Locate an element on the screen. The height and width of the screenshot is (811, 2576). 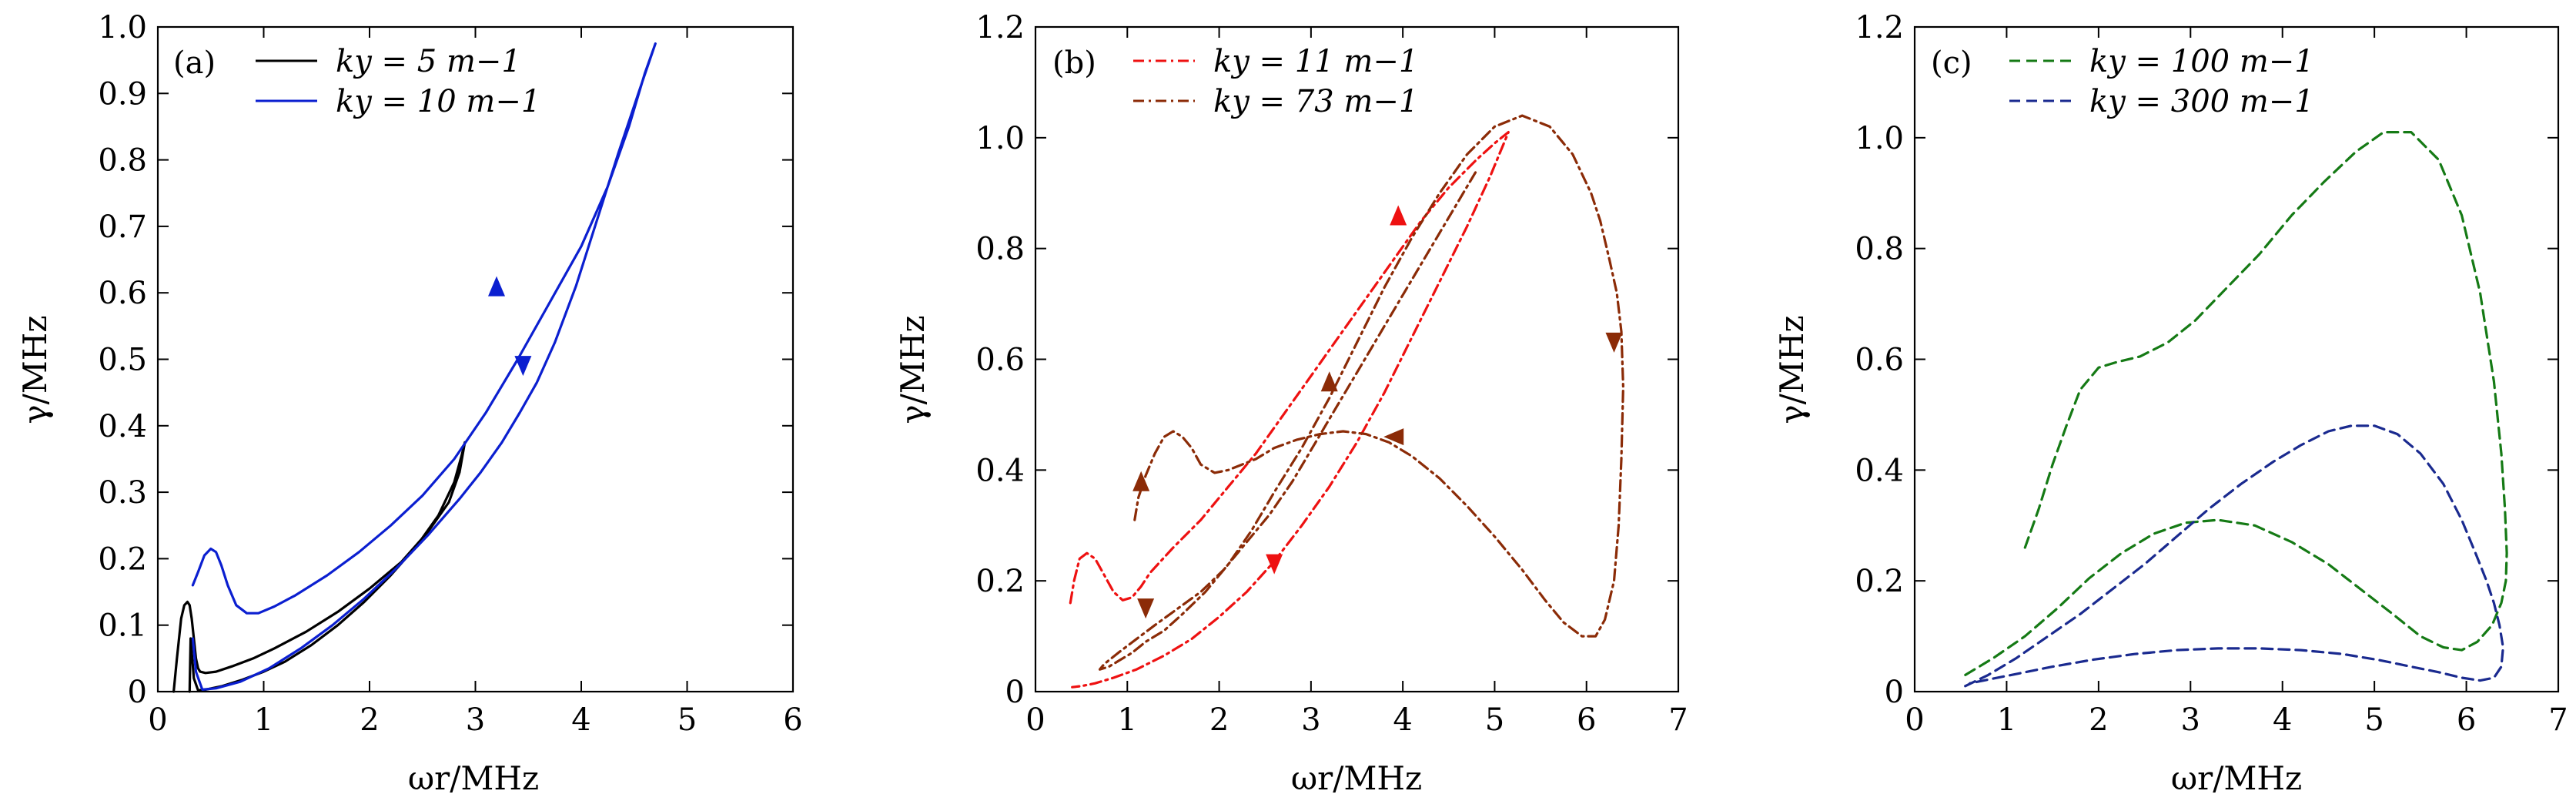
panel-a-ytick-label: 0.1 is located at coordinates (123, 626).